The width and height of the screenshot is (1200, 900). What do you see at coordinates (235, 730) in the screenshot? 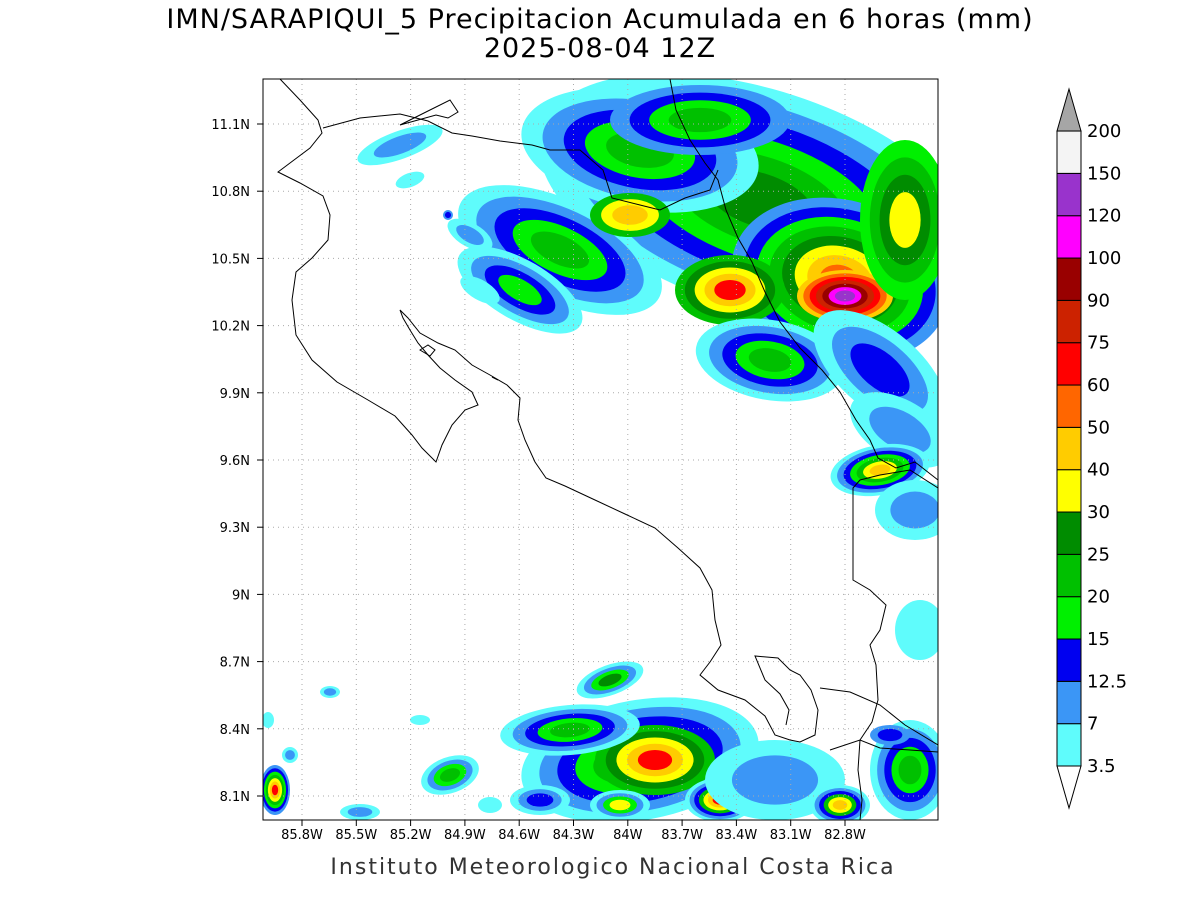
I see `lat-tick-label: 8.4N` at bounding box center [235, 730].